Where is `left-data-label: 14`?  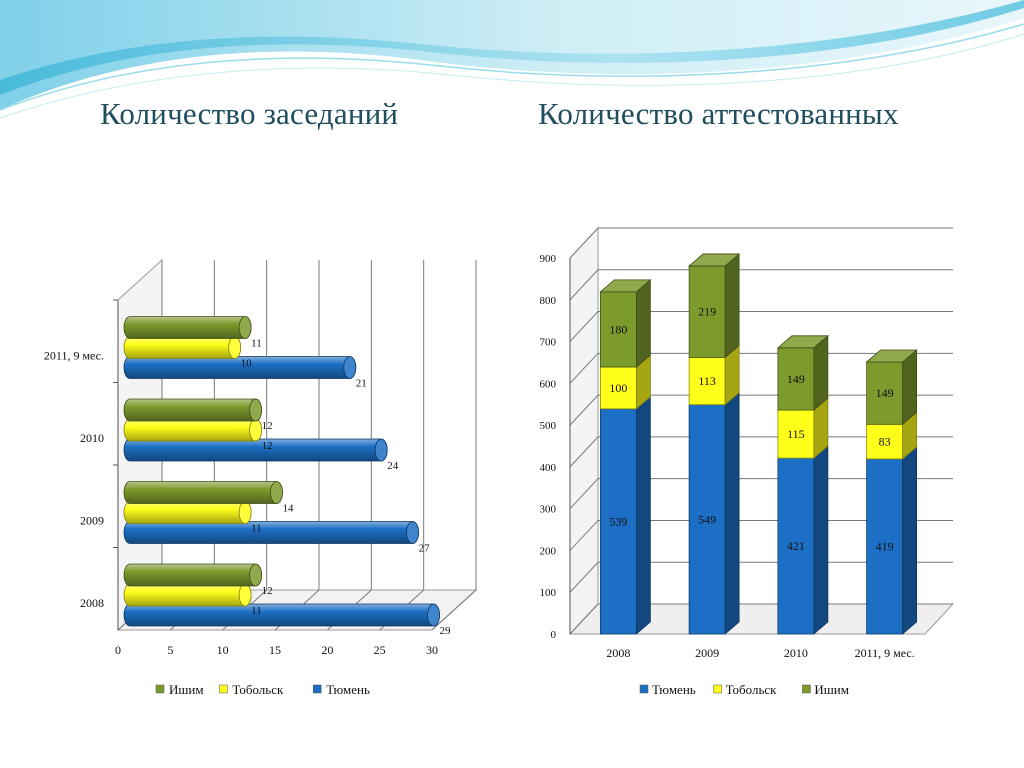
left-data-label: 14 is located at coordinates (289, 509).